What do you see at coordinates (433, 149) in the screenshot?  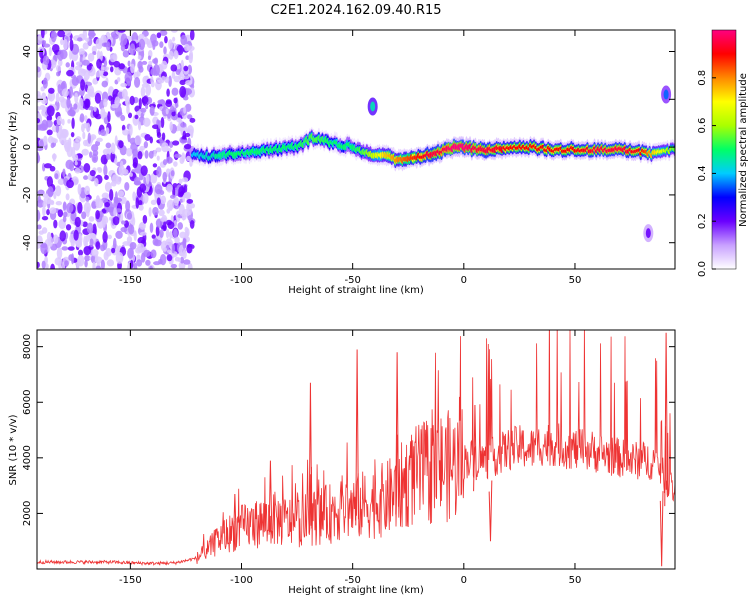 I see `spectrogram-ridge` at bounding box center [433, 149].